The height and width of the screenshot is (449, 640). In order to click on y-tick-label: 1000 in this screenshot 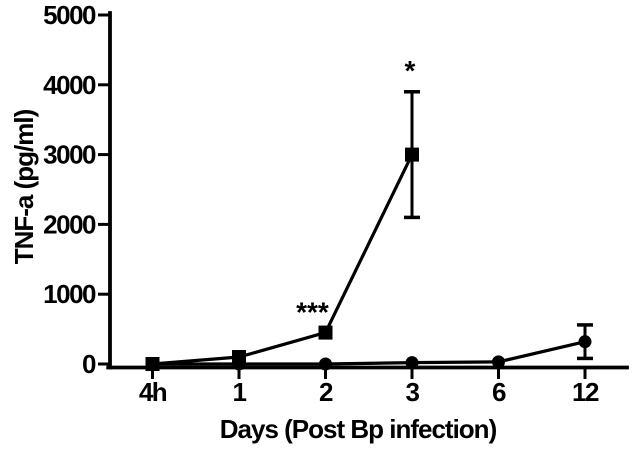, I will do `click(69, 294)`.